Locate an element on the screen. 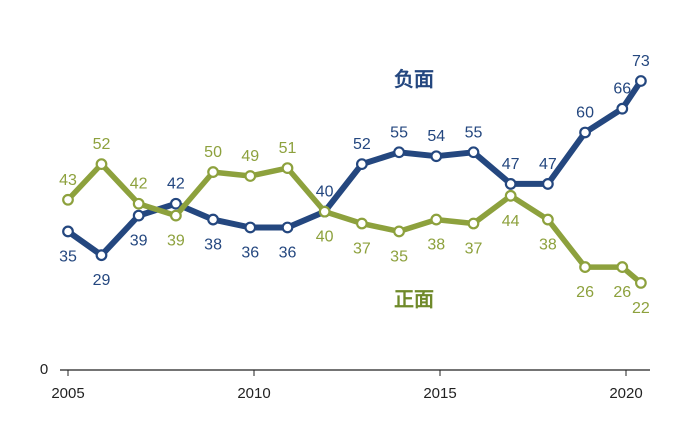 This screenshot has height=424, width=693. x-tick-label: 2010 is located at coordinates (253, 393).